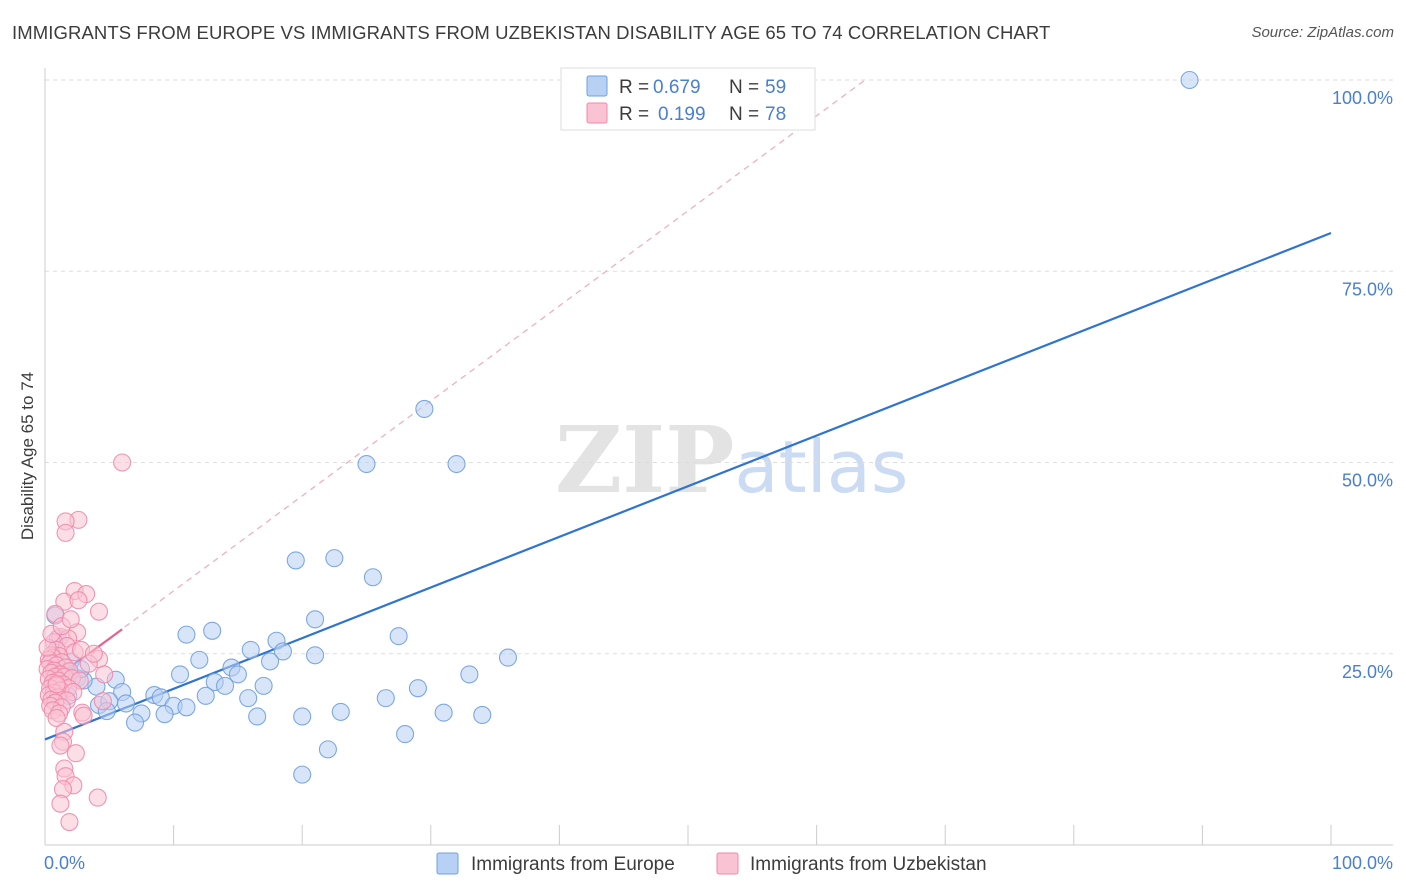 Image resolution: width=1406 pixels, height=892 pixels. Describe the element at coordinates (775, 114) in the screenshot. I see `legend-n-value: 78` at that location.